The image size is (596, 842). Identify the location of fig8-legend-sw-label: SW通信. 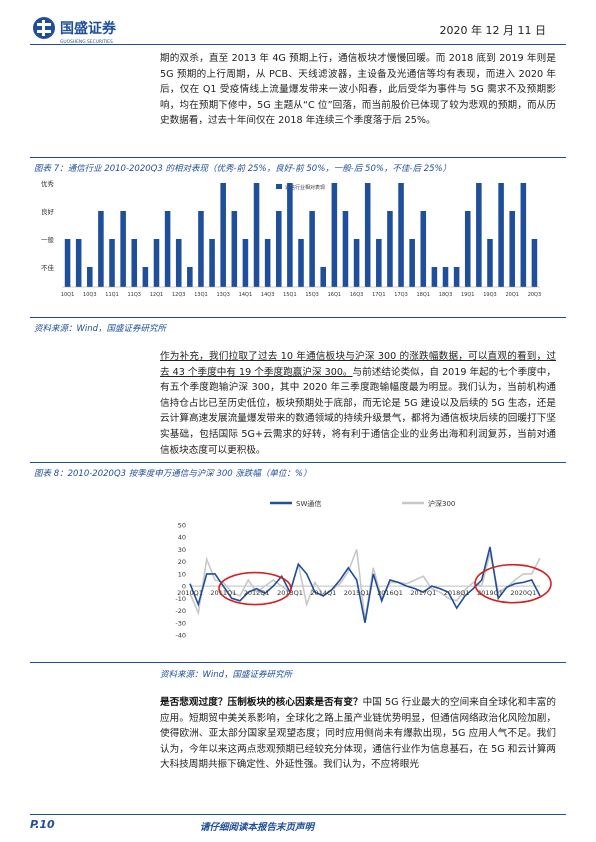
(308, 503).